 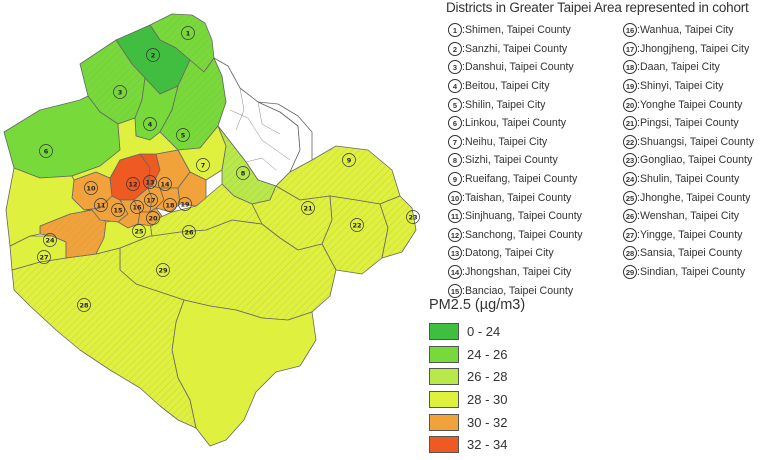 I want to click on district-label-number: 2, so click(x=153, y=55).